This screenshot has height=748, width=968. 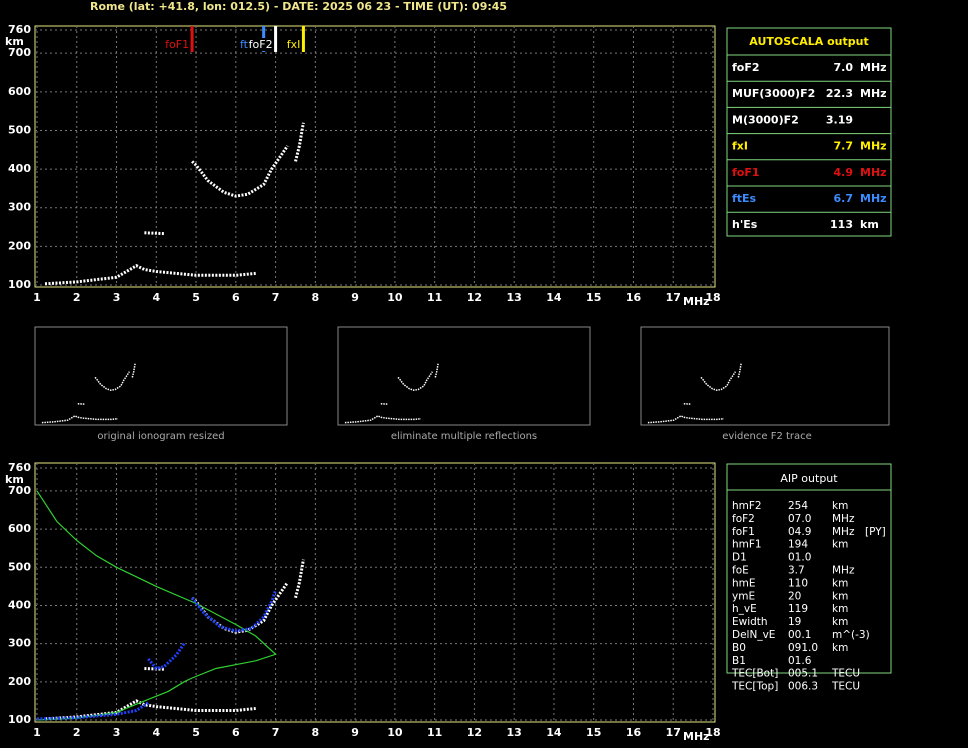 What do you see at coordinates (739, 648) in the screenshot?
I see `aip-name: B0` at bounding box center [739, 648].